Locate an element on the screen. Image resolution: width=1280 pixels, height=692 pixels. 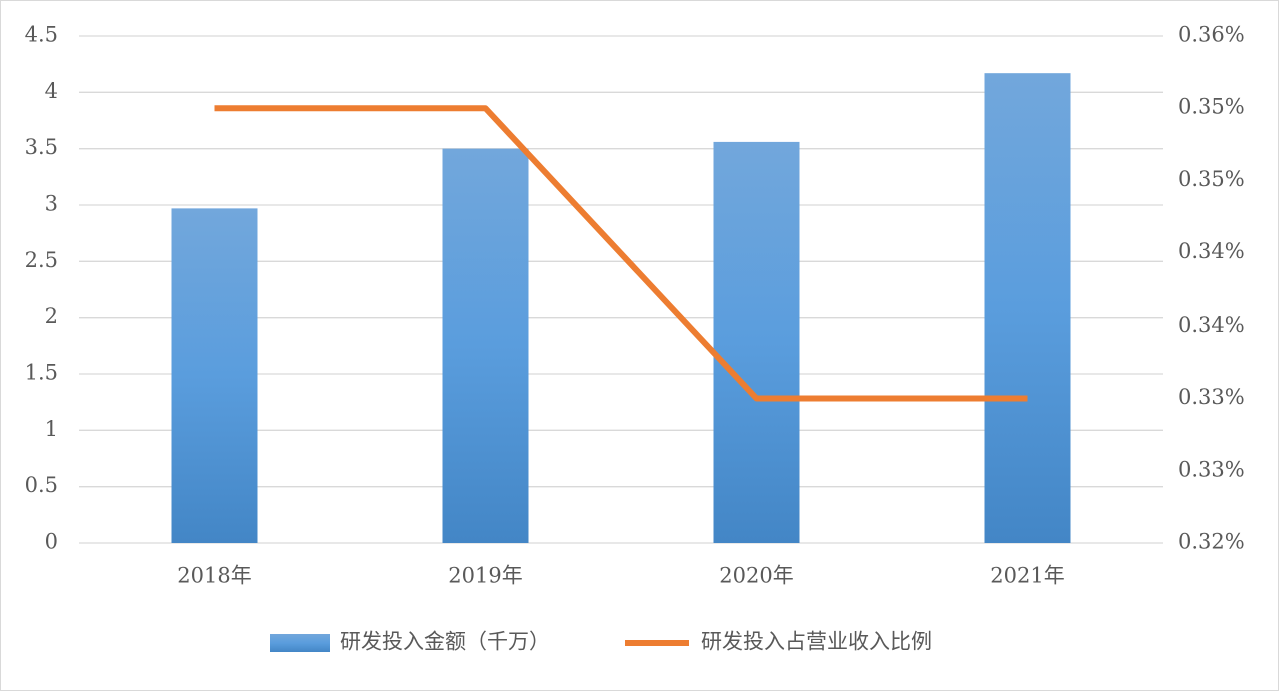
y-tick-label: 0 is located at coordinates (51, 542).